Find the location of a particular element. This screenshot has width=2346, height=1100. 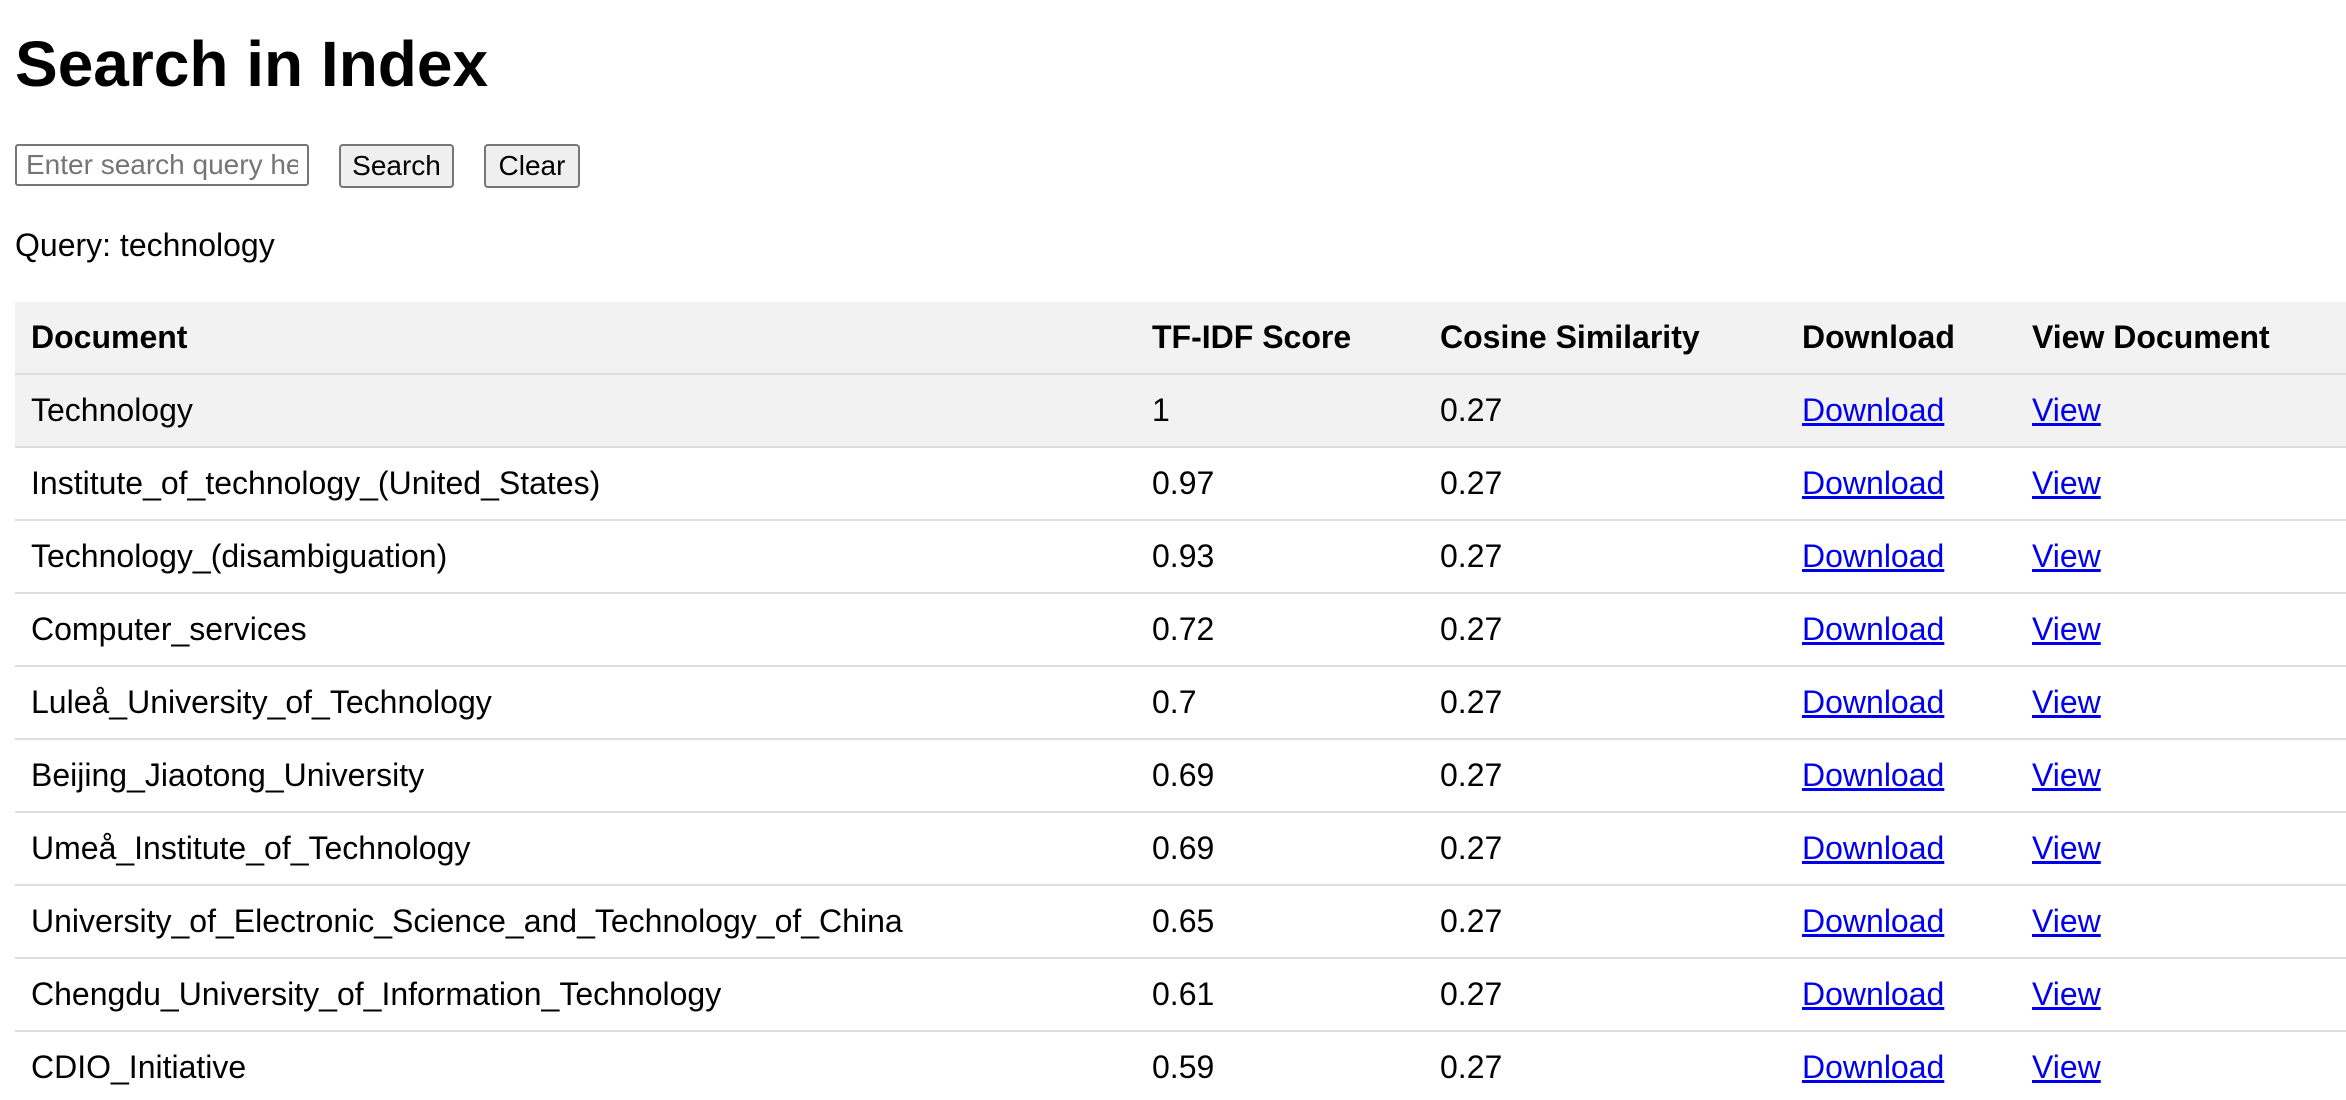

column-header-download: Download is located at coordinates (1901, 338).